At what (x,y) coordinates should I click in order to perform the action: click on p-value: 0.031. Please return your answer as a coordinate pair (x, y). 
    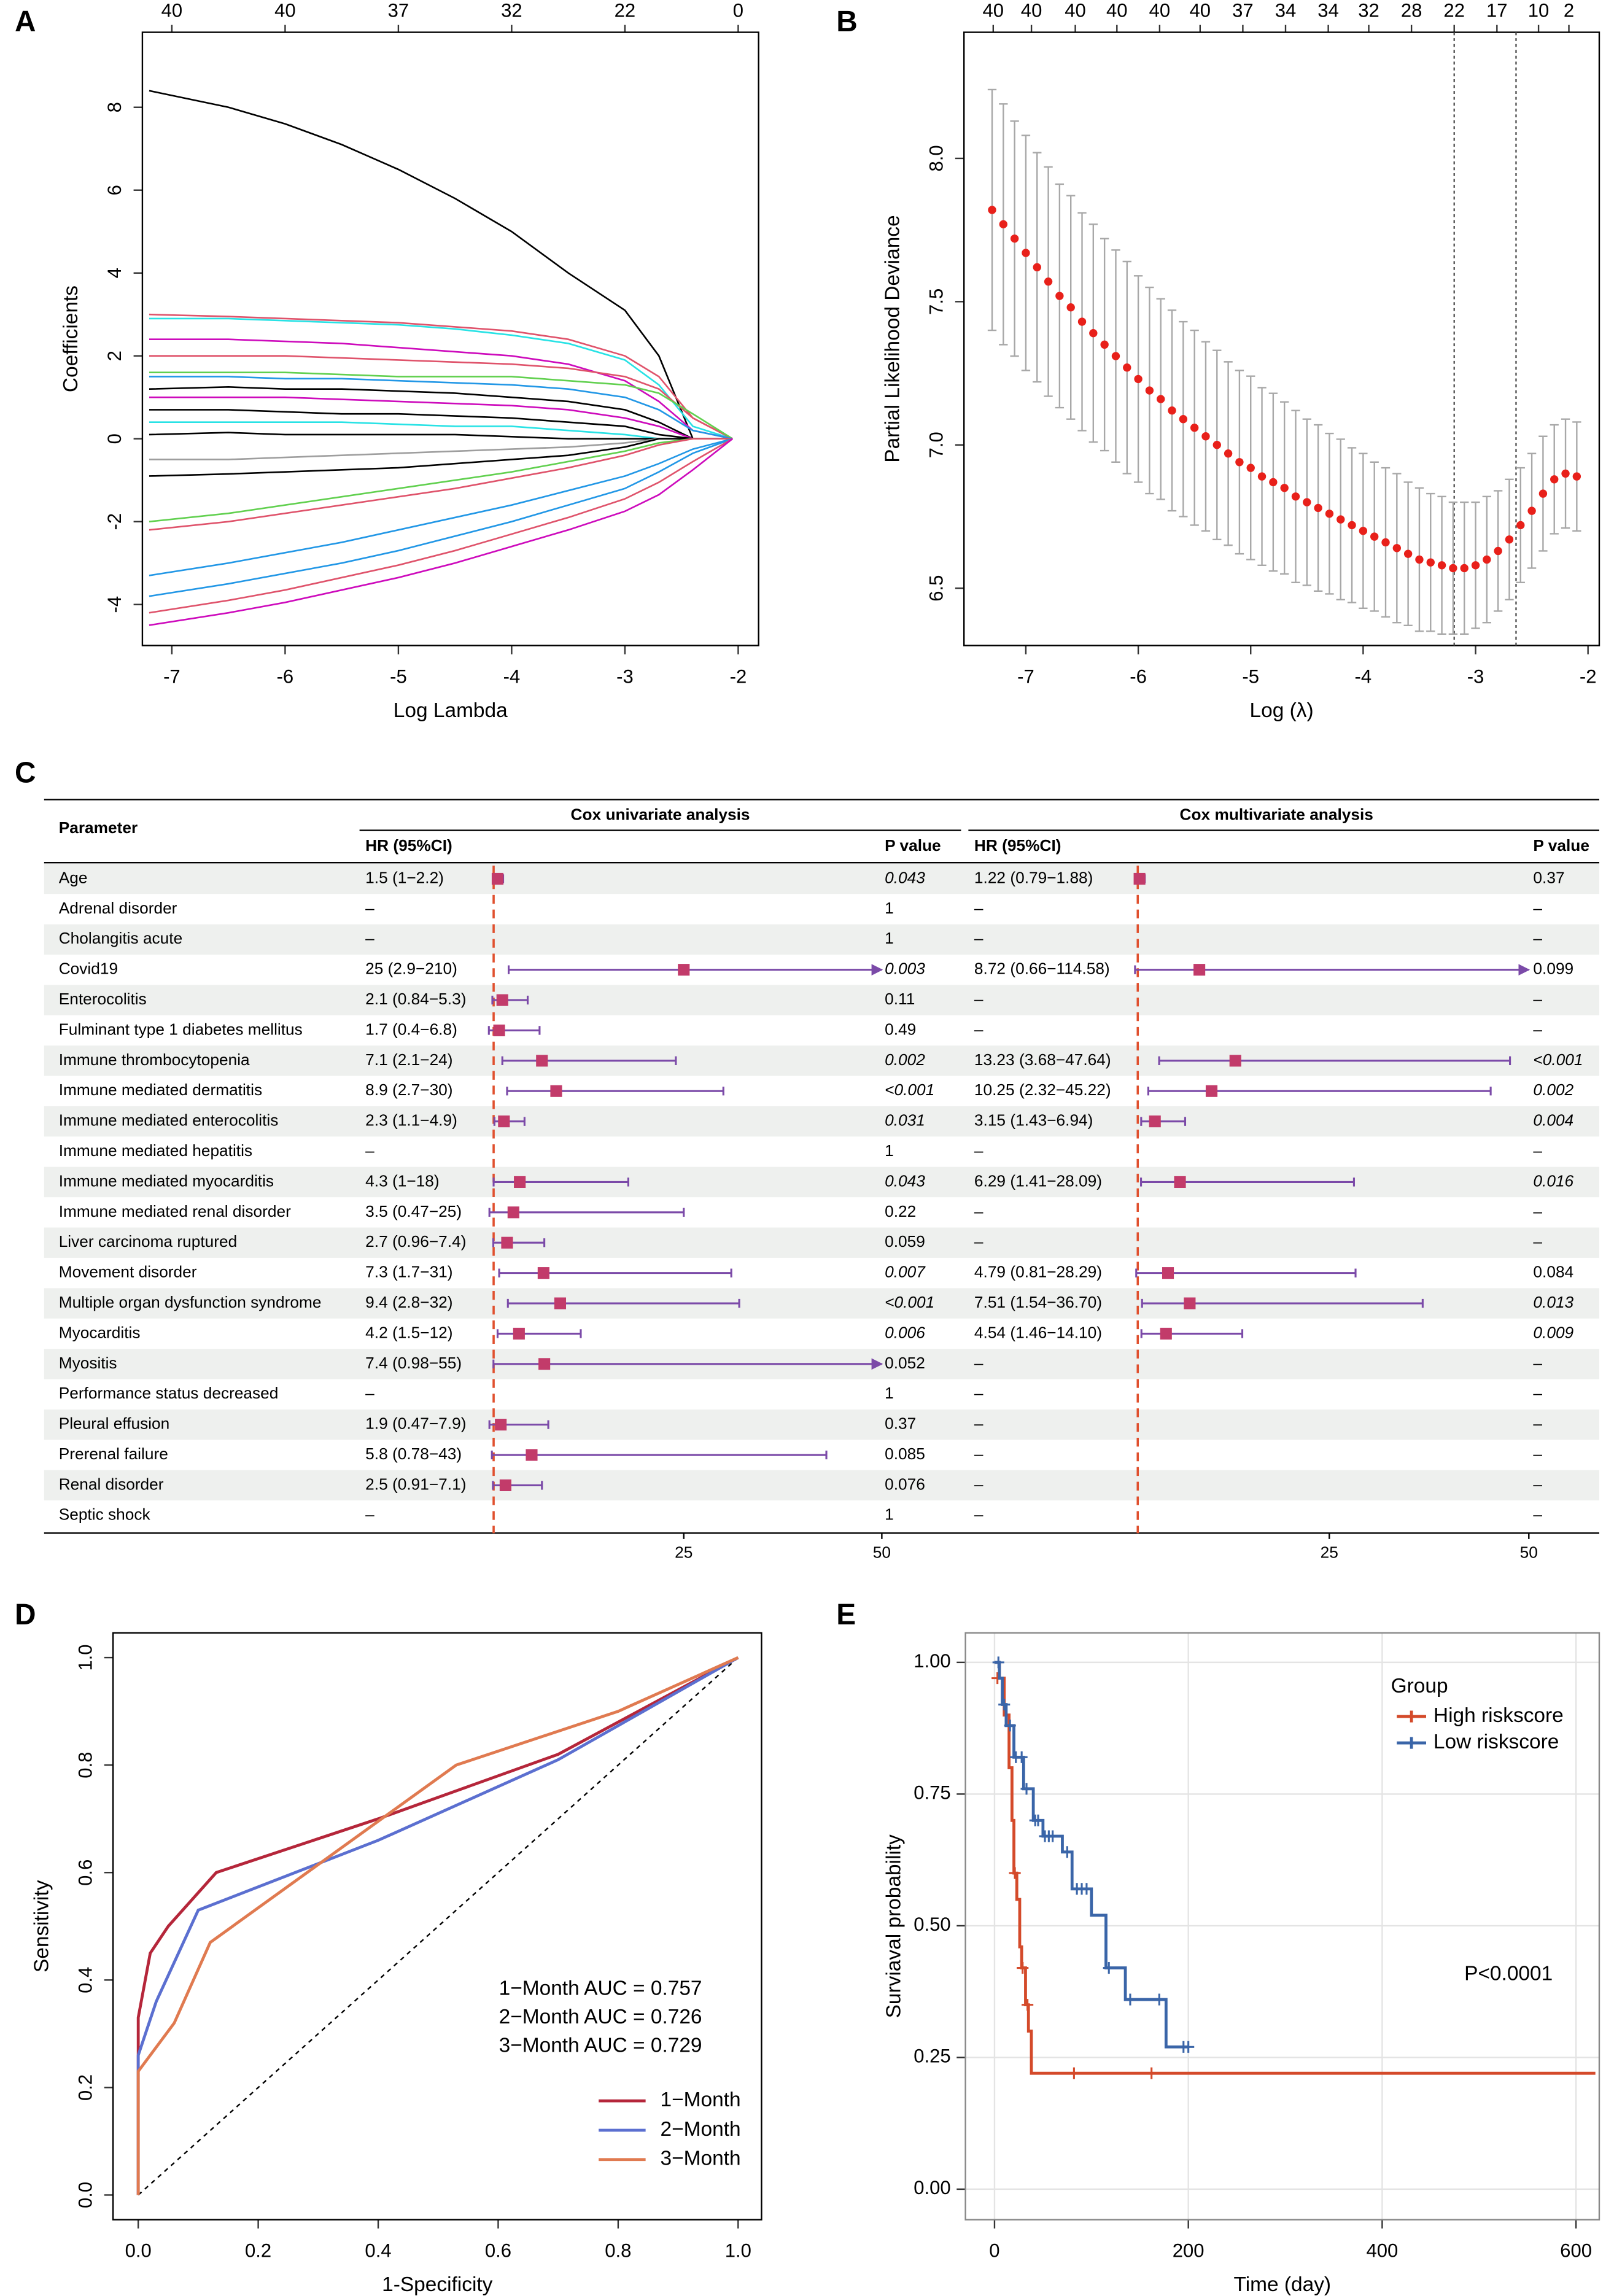
    Looking at the image, I should click on (905, 1120).